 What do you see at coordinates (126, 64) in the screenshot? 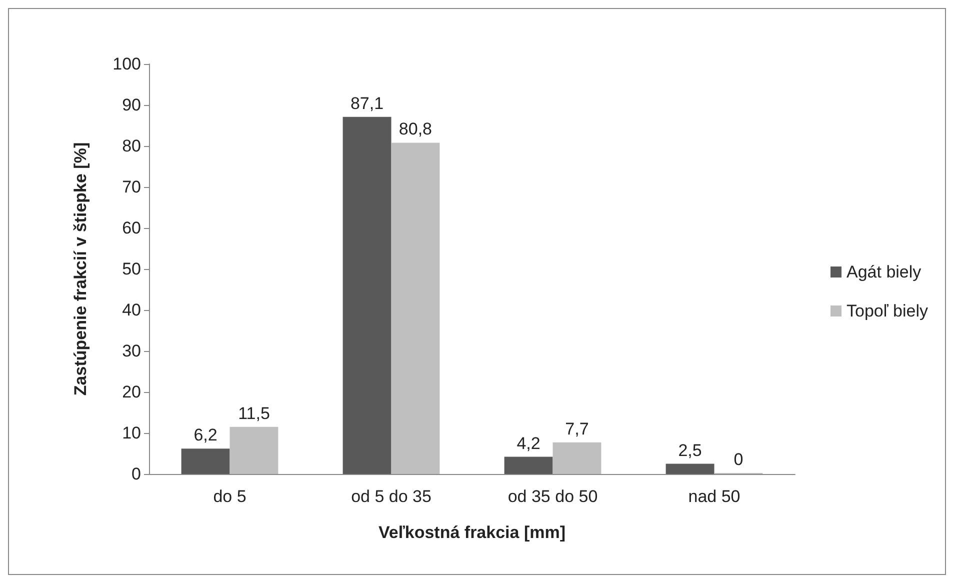
I see `y-tick-label: 100` at bounding box center [126, 64].